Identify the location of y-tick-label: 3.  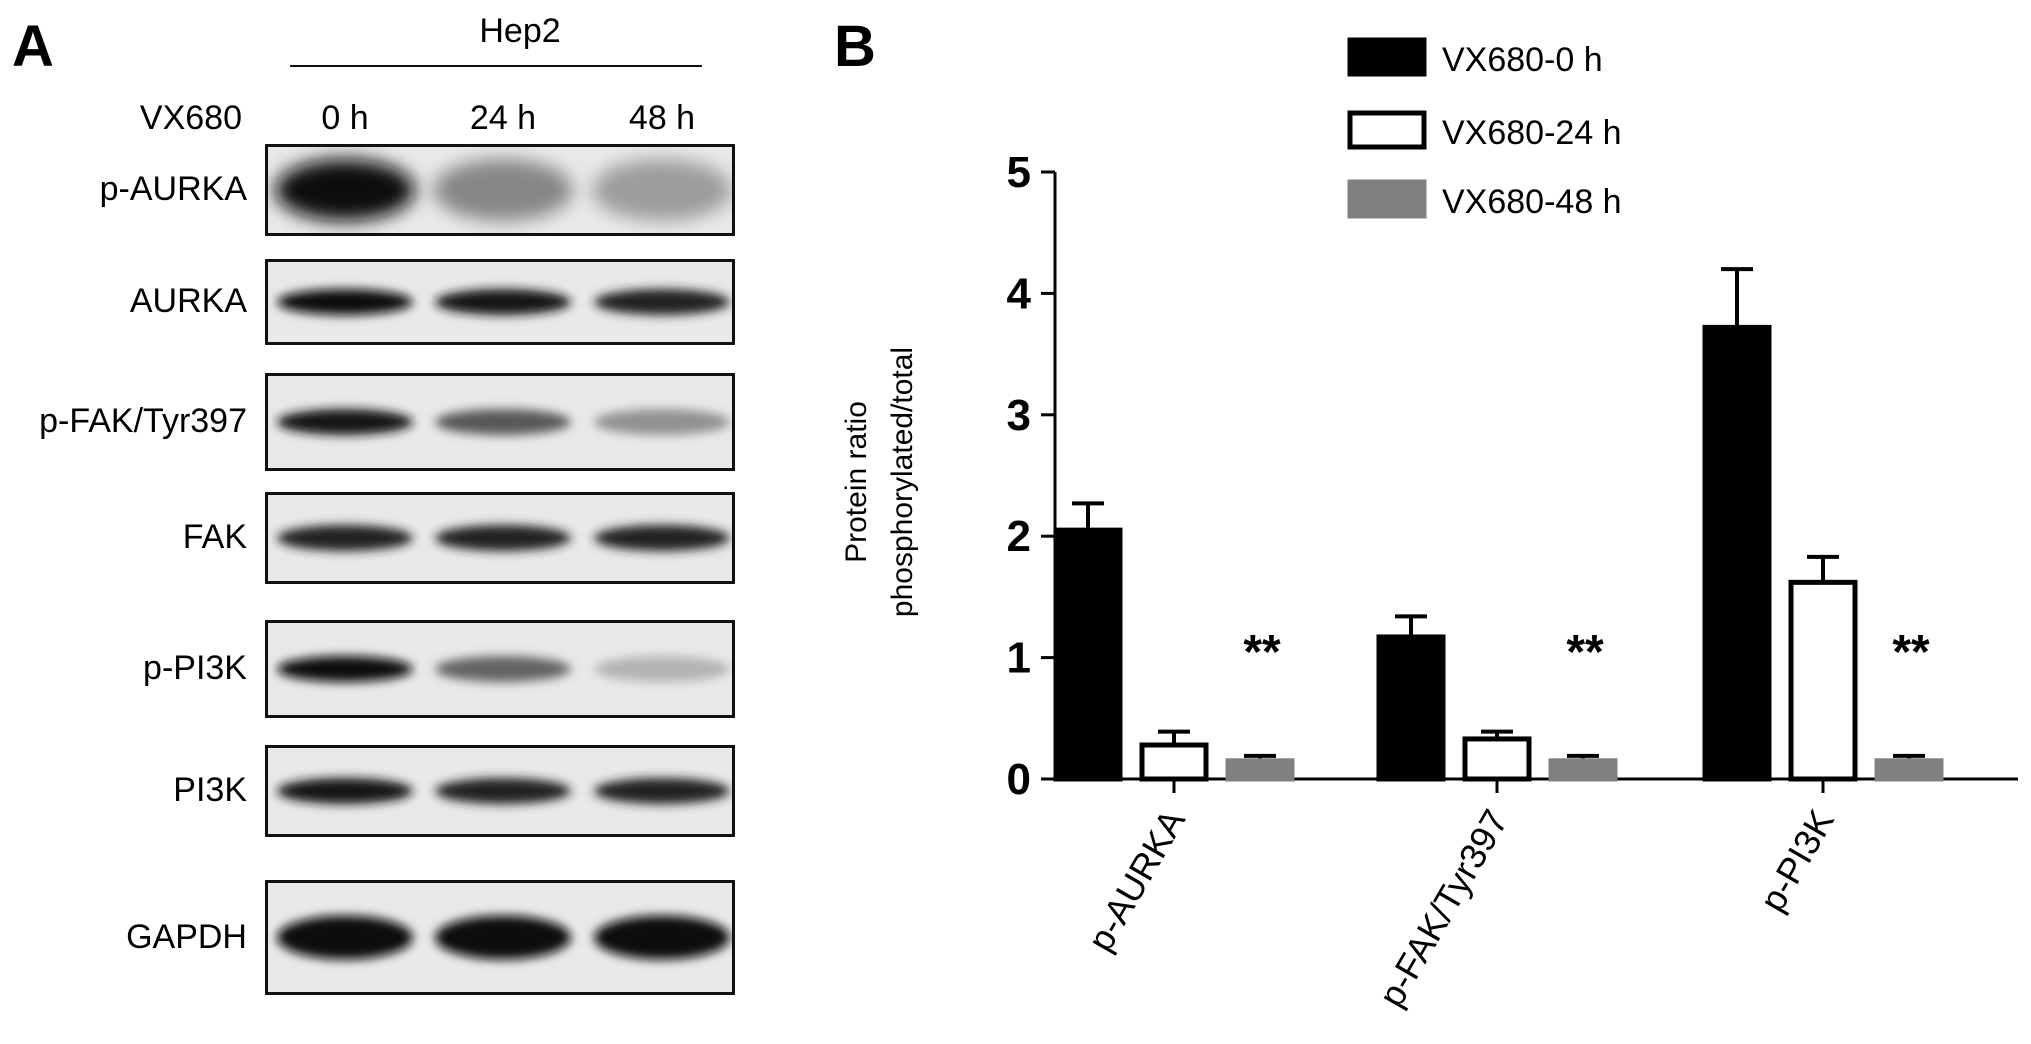
(1019, 415).